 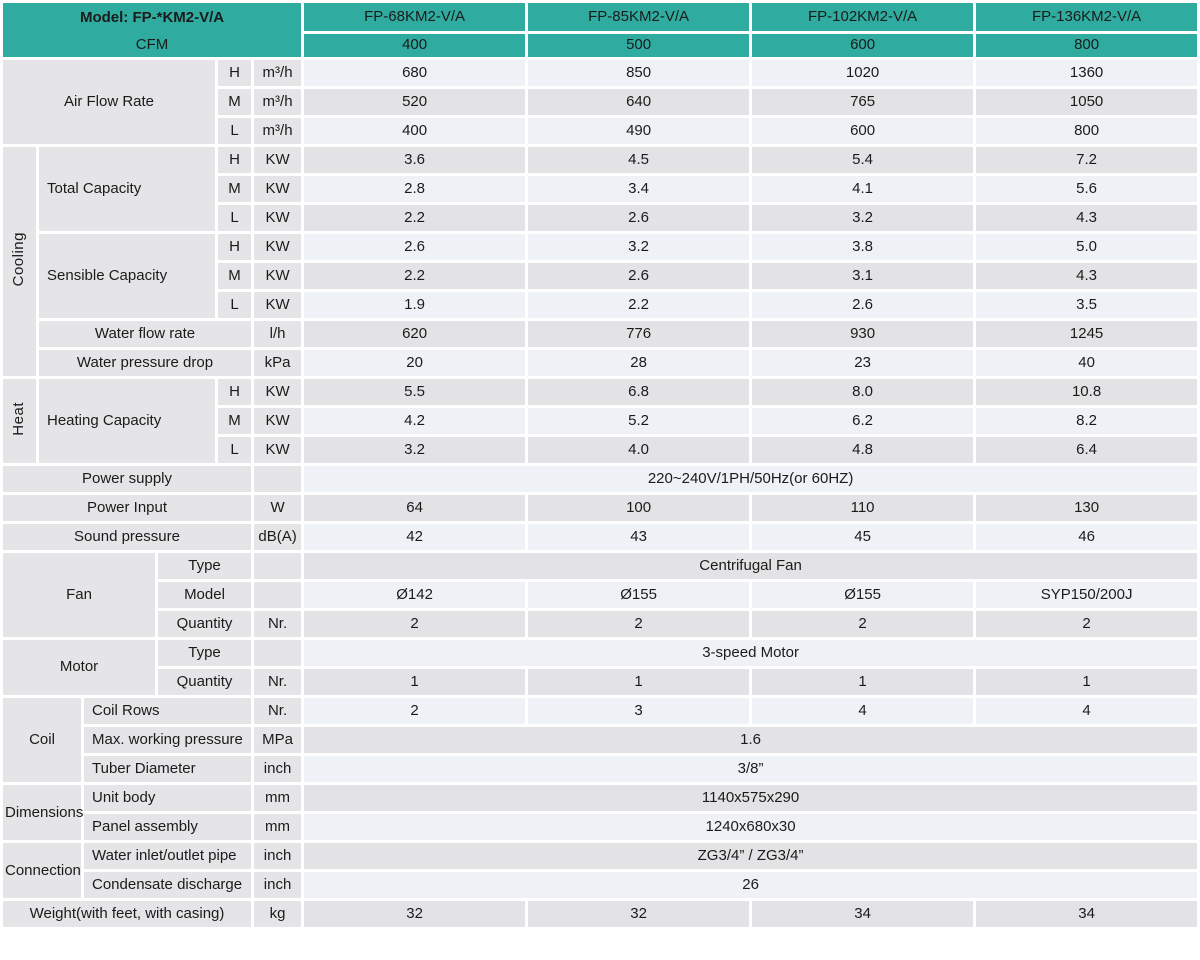 I want to click on value-cell: 1050, so click(x=1087, y=102).